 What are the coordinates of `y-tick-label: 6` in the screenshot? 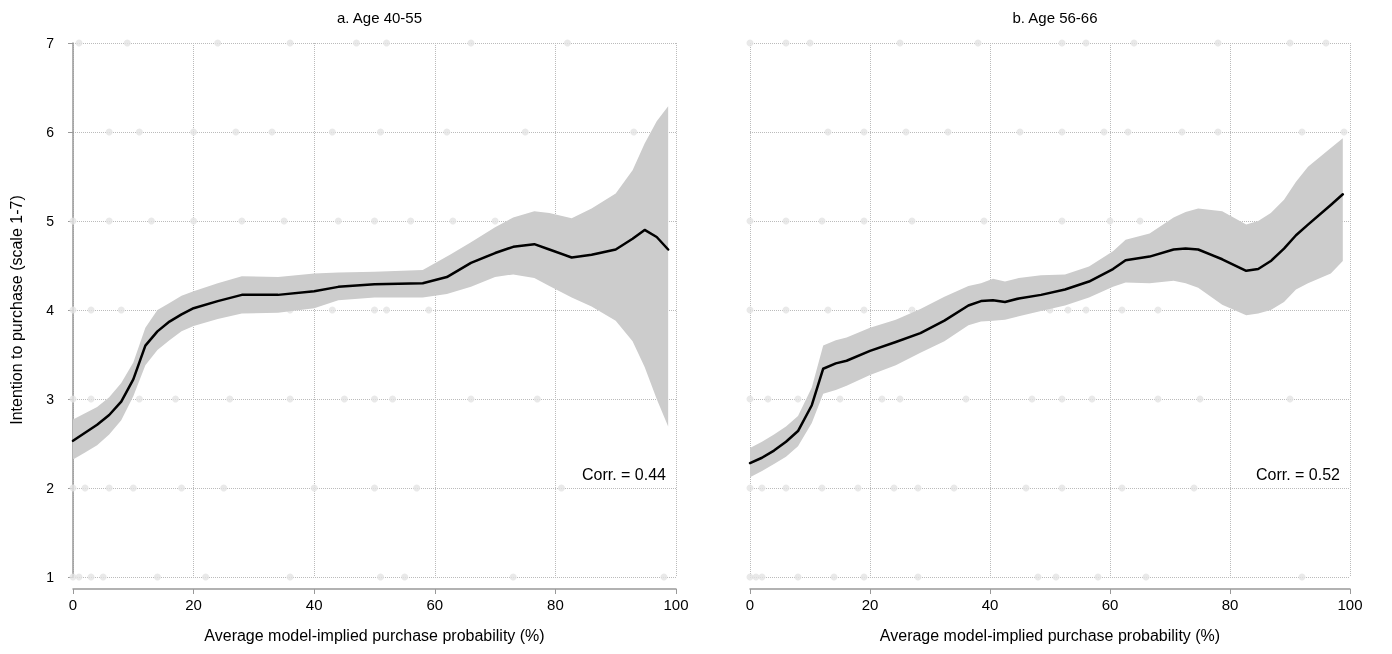 It's located at (50, 132).